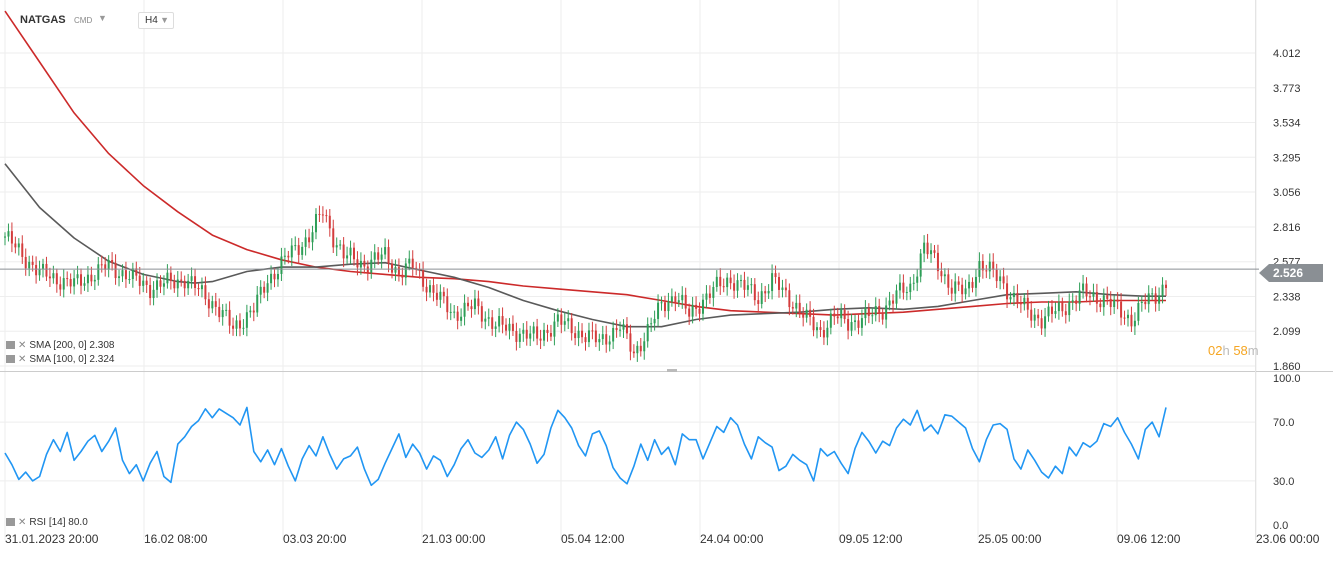 The height and width of the screenshot is (561, 1333). I want to click on symbol-dropdown-icon: ▼, so click(102, 18).